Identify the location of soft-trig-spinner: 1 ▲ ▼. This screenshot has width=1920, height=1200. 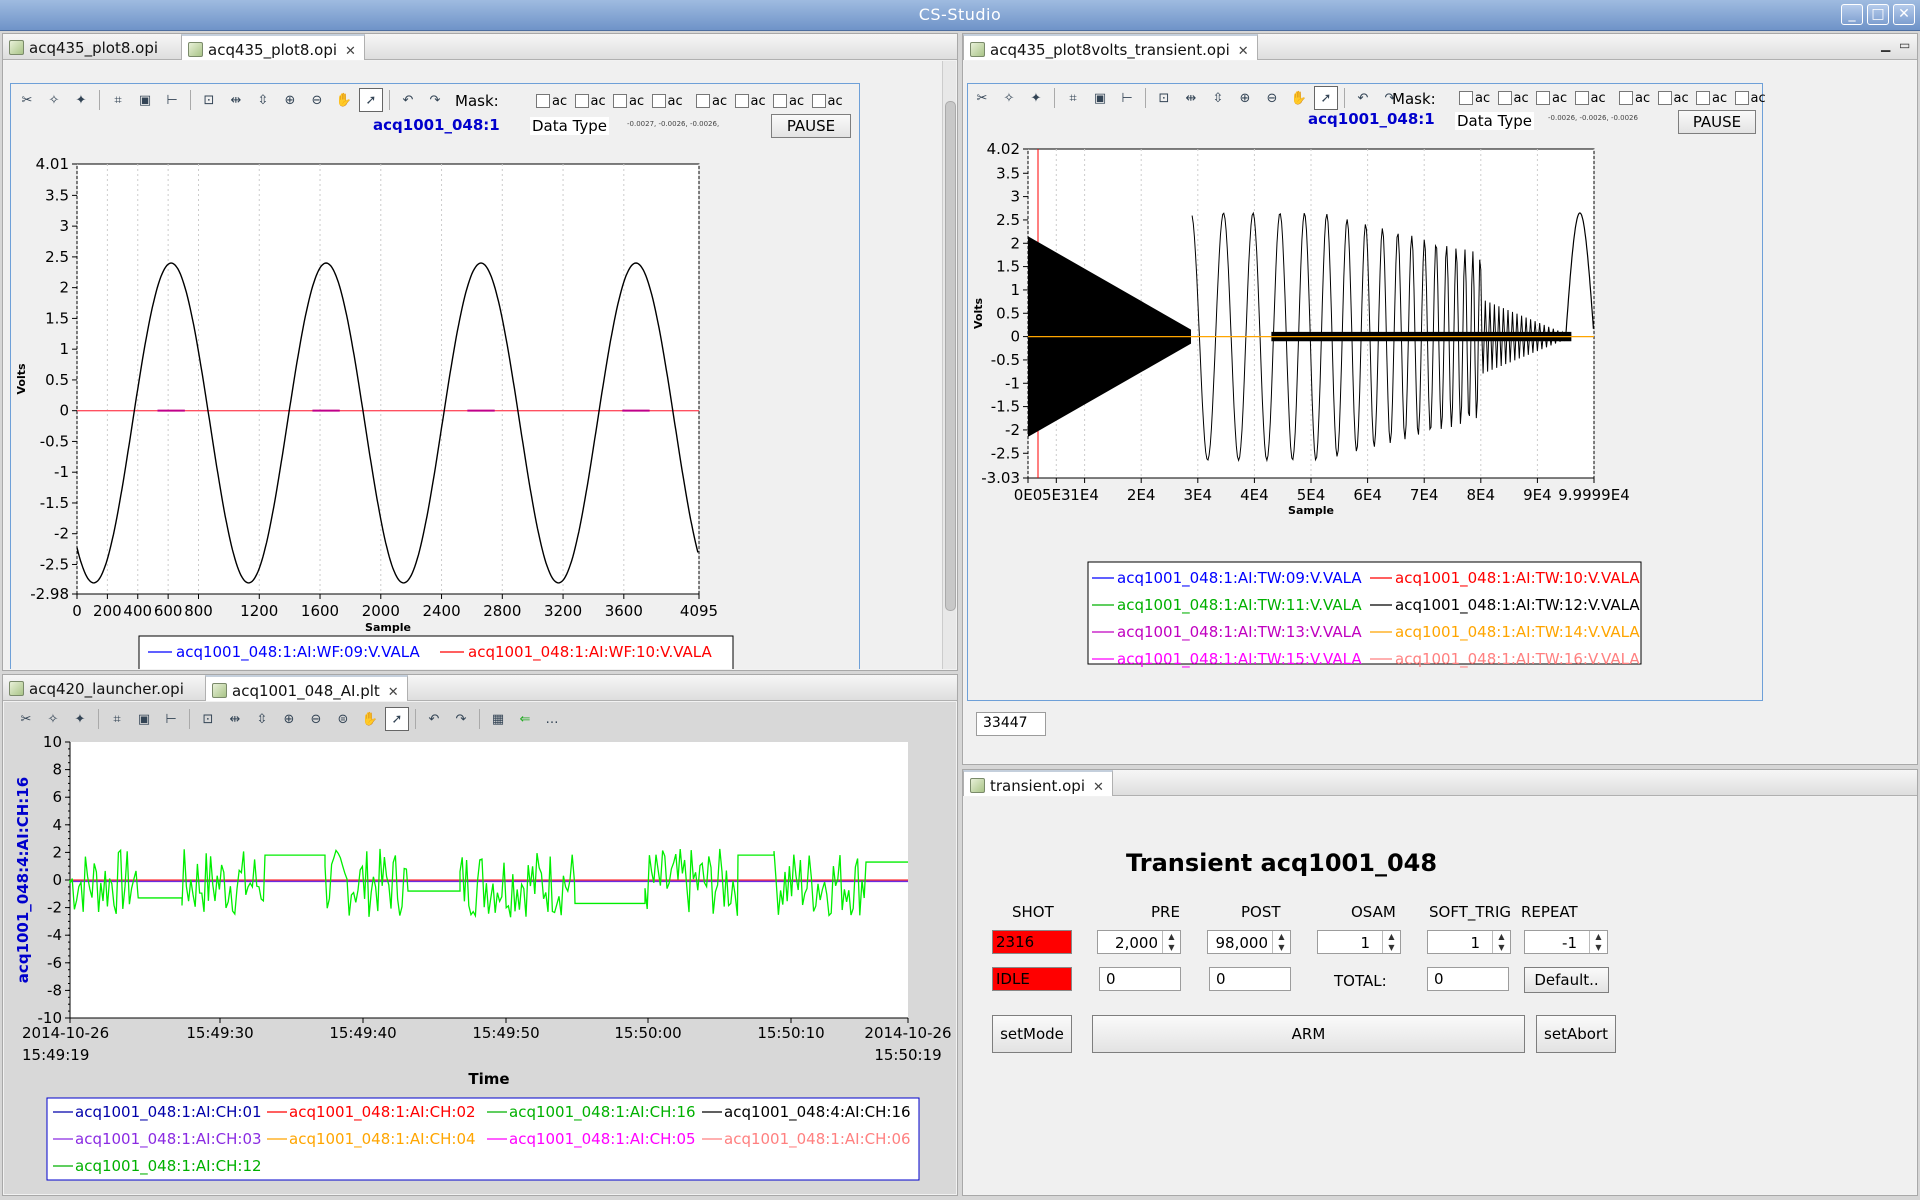
(1469, 942).